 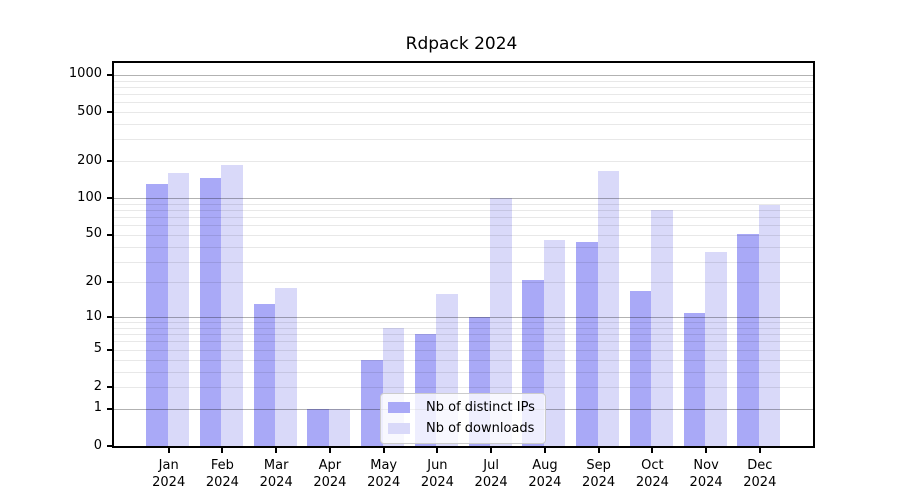 What do you see at coordinates (276, 465) in the screenshot?
I see `x-tick-month: Mar` at bounding box center [276, 465].